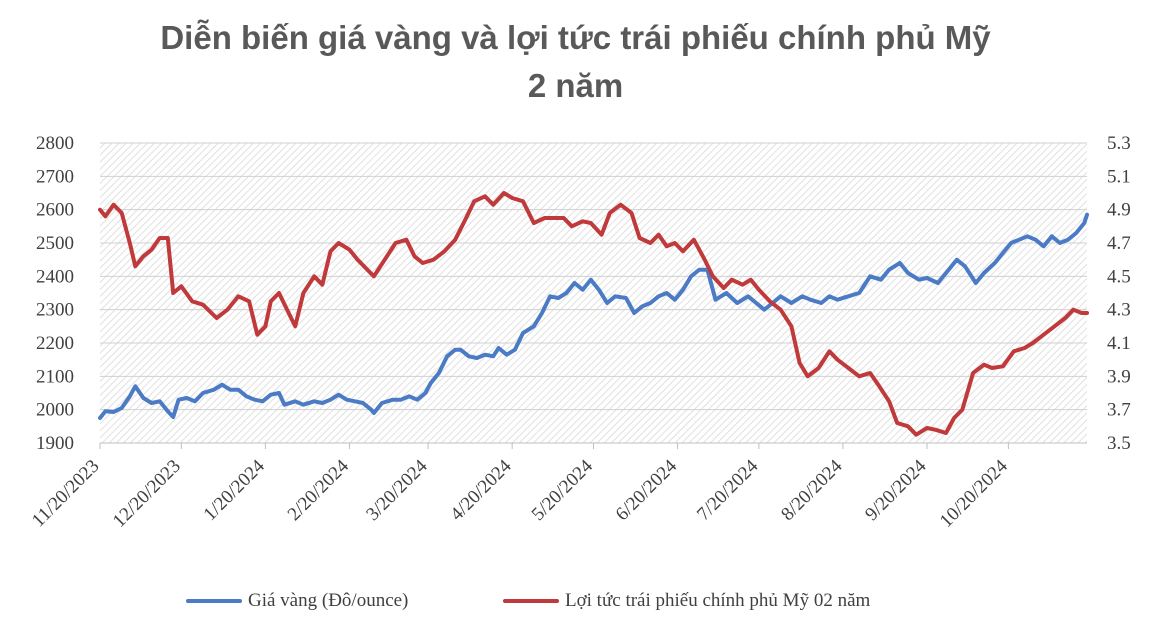 The width and height of the screenshot is (1151, 632). Describe the element at coordinates (481, 490) in the screenshot. I see `x-tick-label: 4/20/2024` at that location.